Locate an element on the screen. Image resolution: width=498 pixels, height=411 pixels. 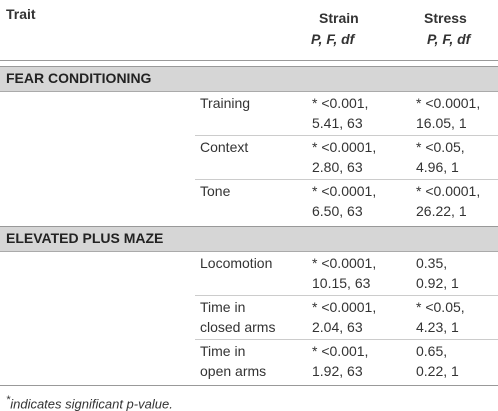
trait-line: Context is located at coordinates (224, 147).